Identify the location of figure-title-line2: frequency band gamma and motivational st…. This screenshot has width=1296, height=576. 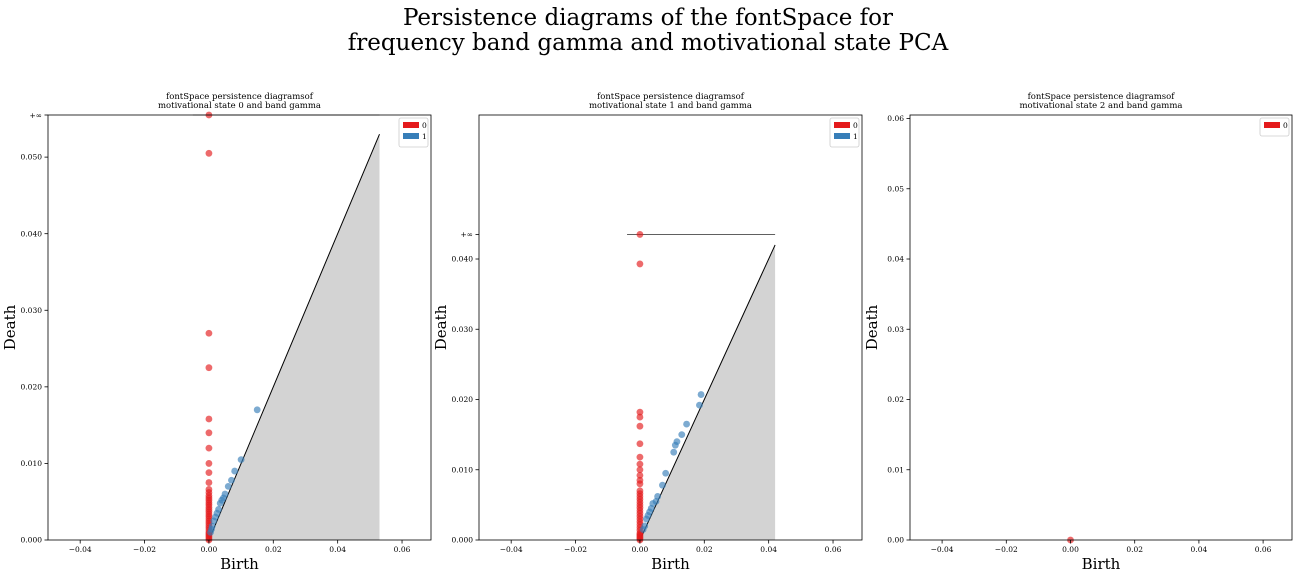
(648, 43).